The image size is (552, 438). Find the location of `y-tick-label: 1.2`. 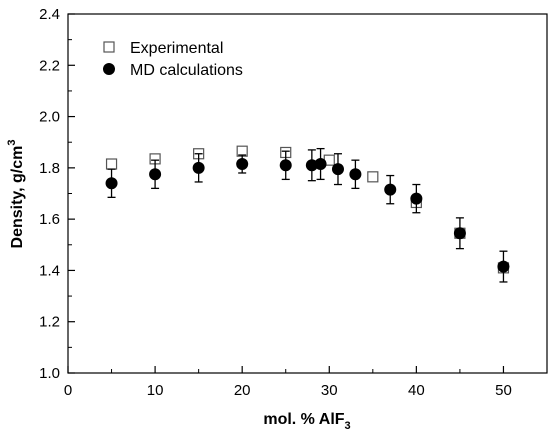

y-tick-label: 1.2 is located at coordinates (49, 322).